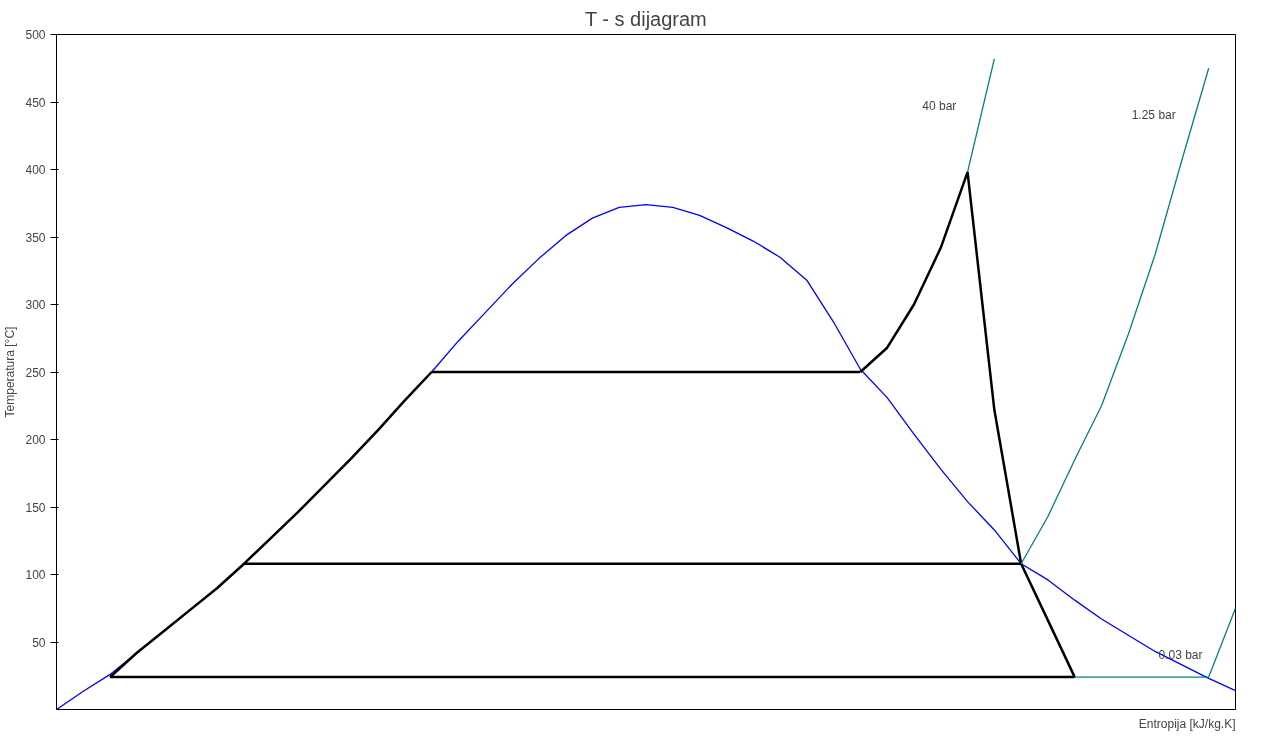 The width and height of the screenshot is (1263, 744). I want to click on y-tick-label: 50, so click(39, 642).